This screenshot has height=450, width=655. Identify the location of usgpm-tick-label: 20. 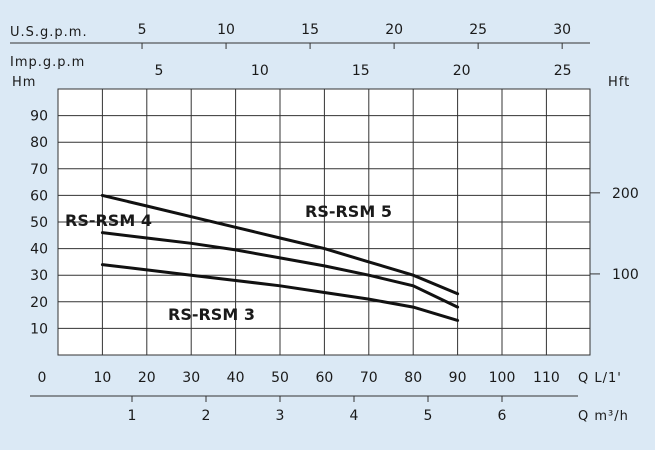
(394, 30).